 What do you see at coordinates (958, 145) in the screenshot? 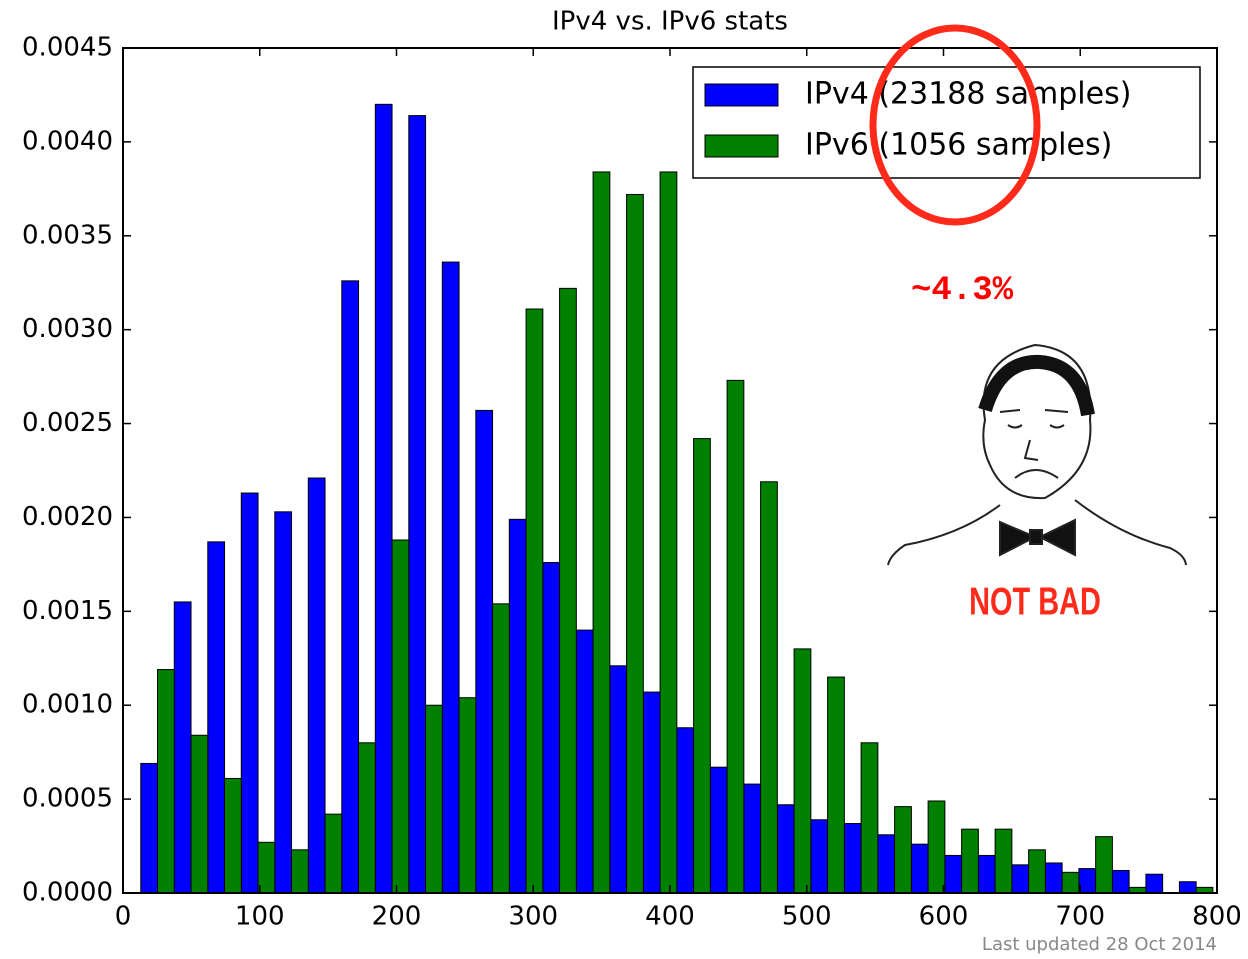
I see `legend-label: IPv6 (1056 samples)` at bounding box center [958, 145].